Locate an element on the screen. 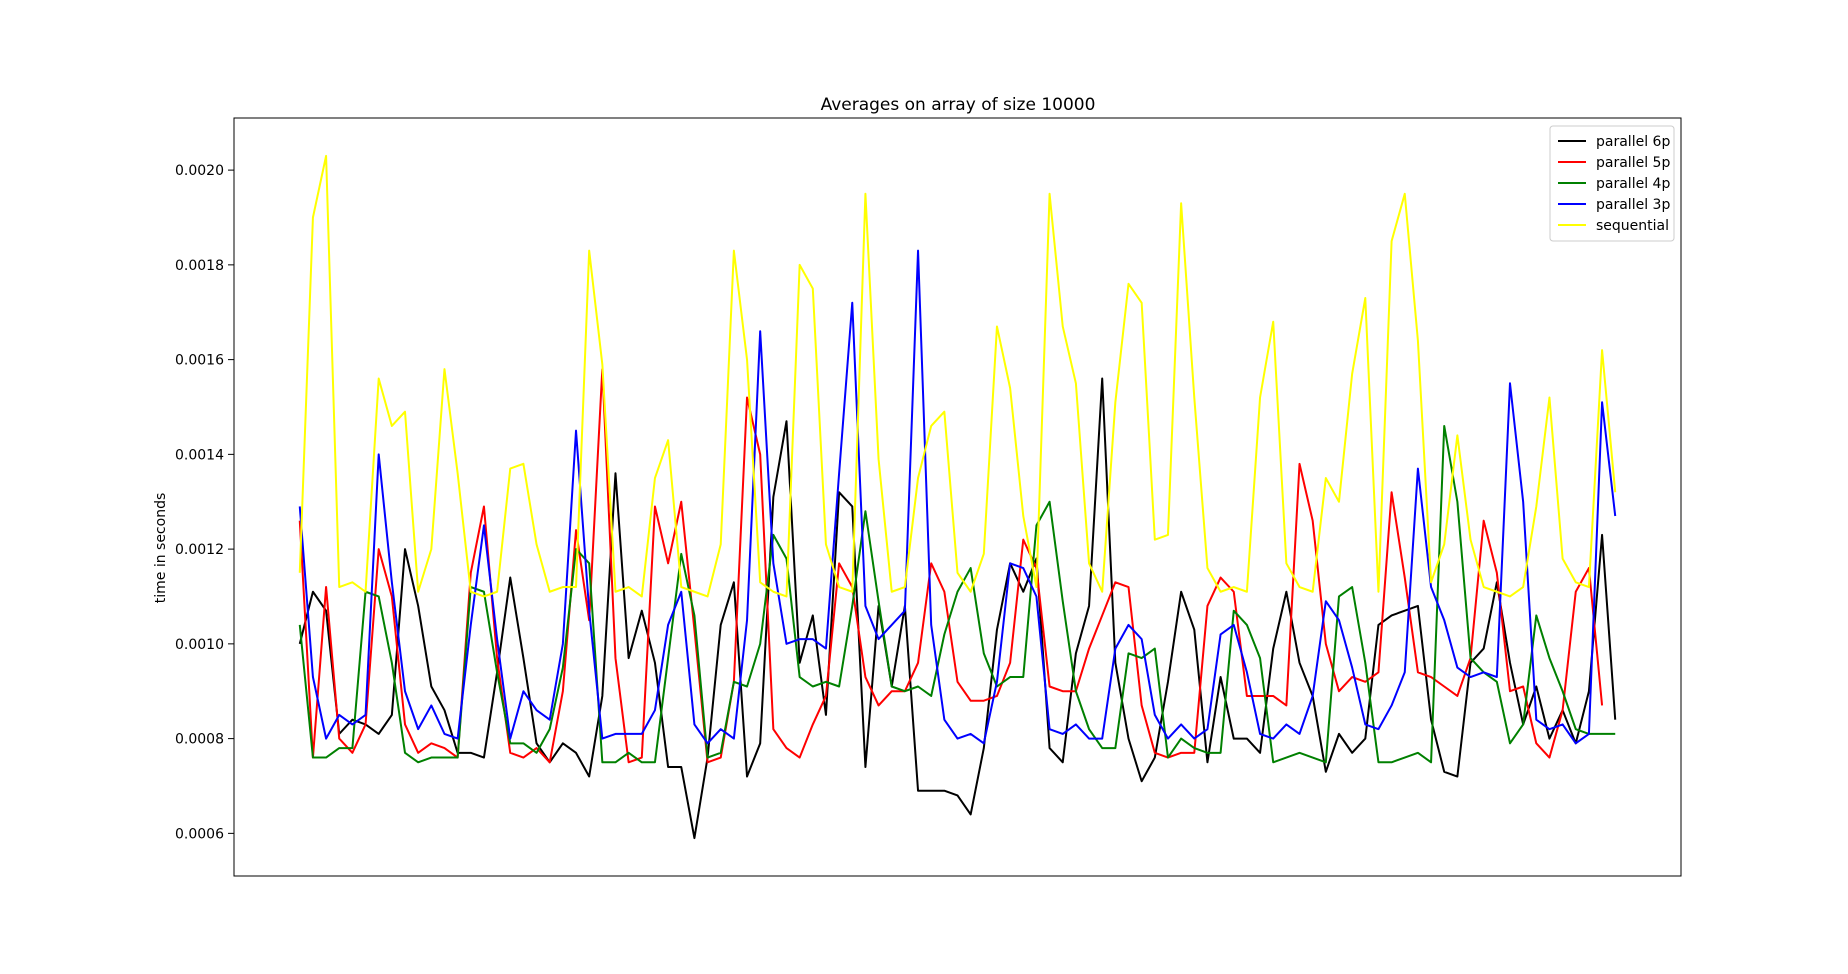 This screenshot has height=974, width=1848. legend-label: parallel 4p is located at coordinates (1633, 184).